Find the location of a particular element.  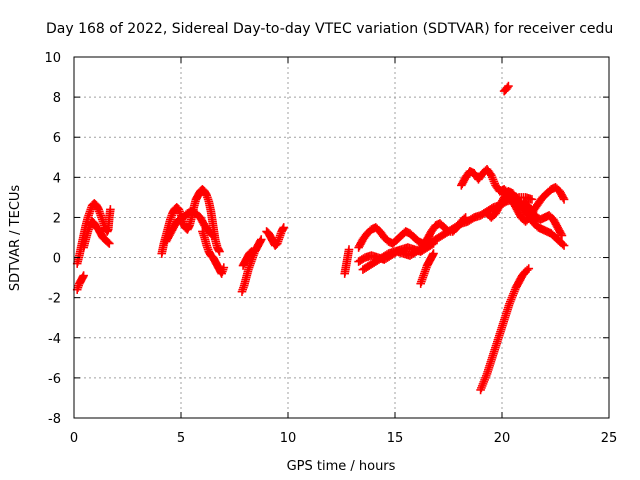

y-tick-label: -2 is located at coordinates (54, 299).